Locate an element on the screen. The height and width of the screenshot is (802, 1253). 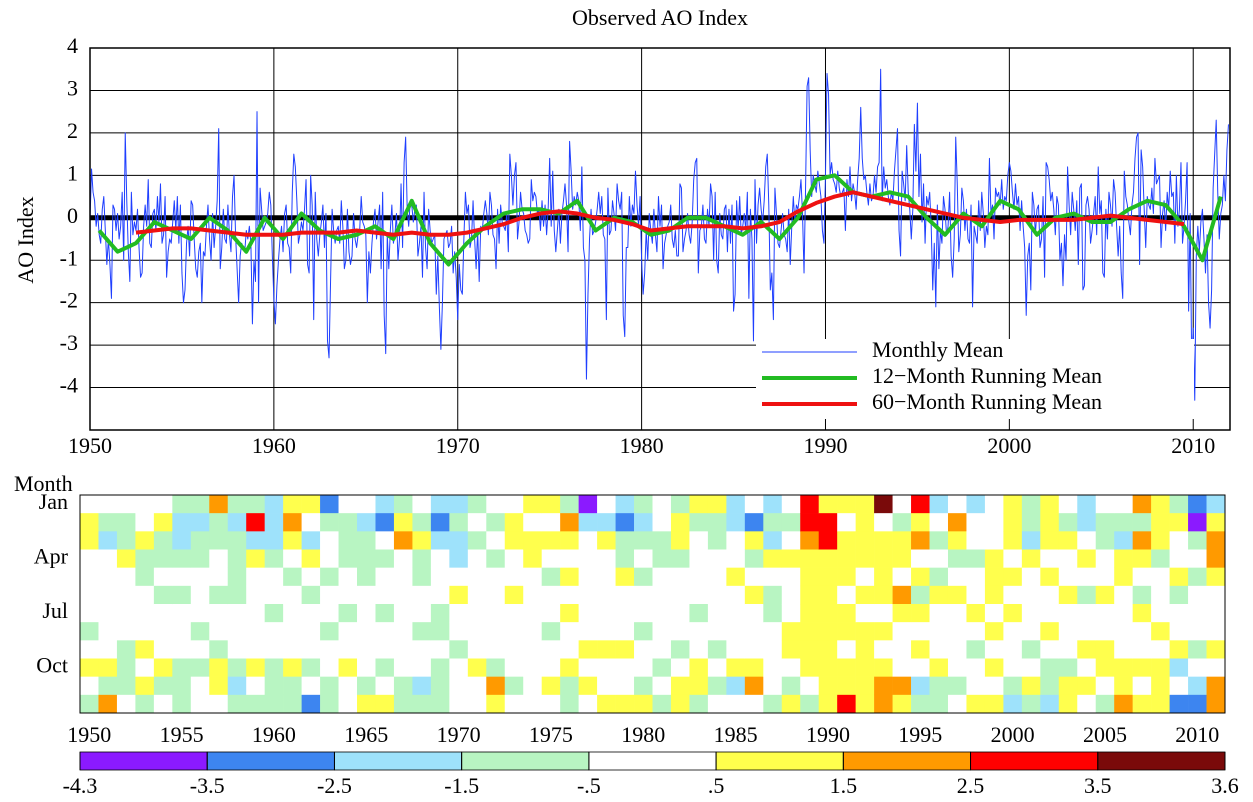
x-tick-label: 1965 is located at coordinates (366, 734).